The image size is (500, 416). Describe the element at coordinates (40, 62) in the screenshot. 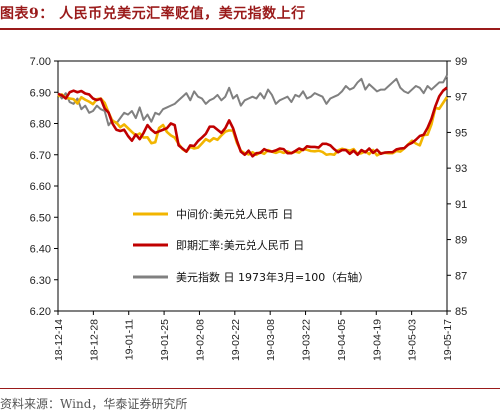

I see `left-axis-tick-label: 7.00` at that location.